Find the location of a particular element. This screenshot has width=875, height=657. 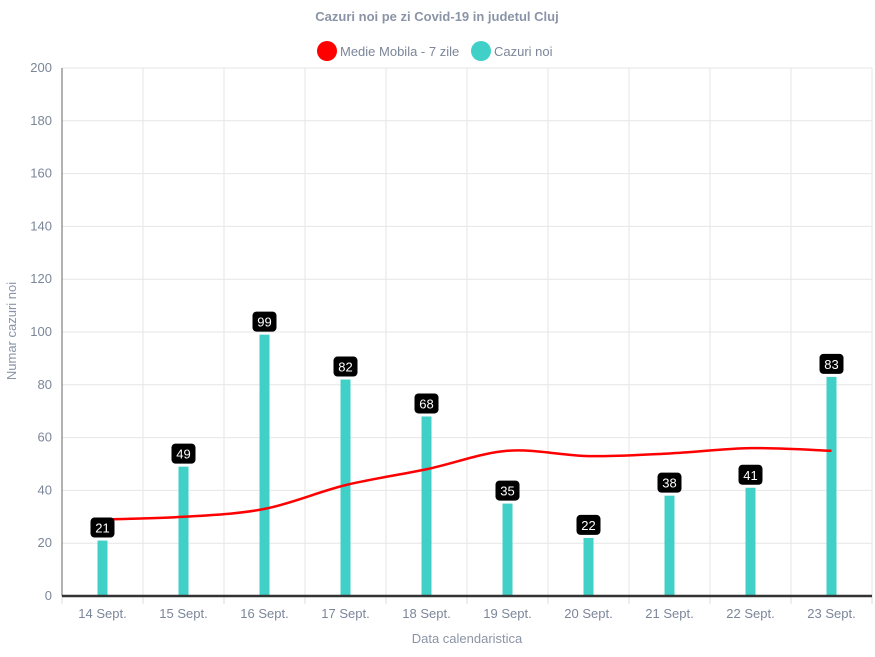

moving-average-line-layer is located at coordinates (467, 483).